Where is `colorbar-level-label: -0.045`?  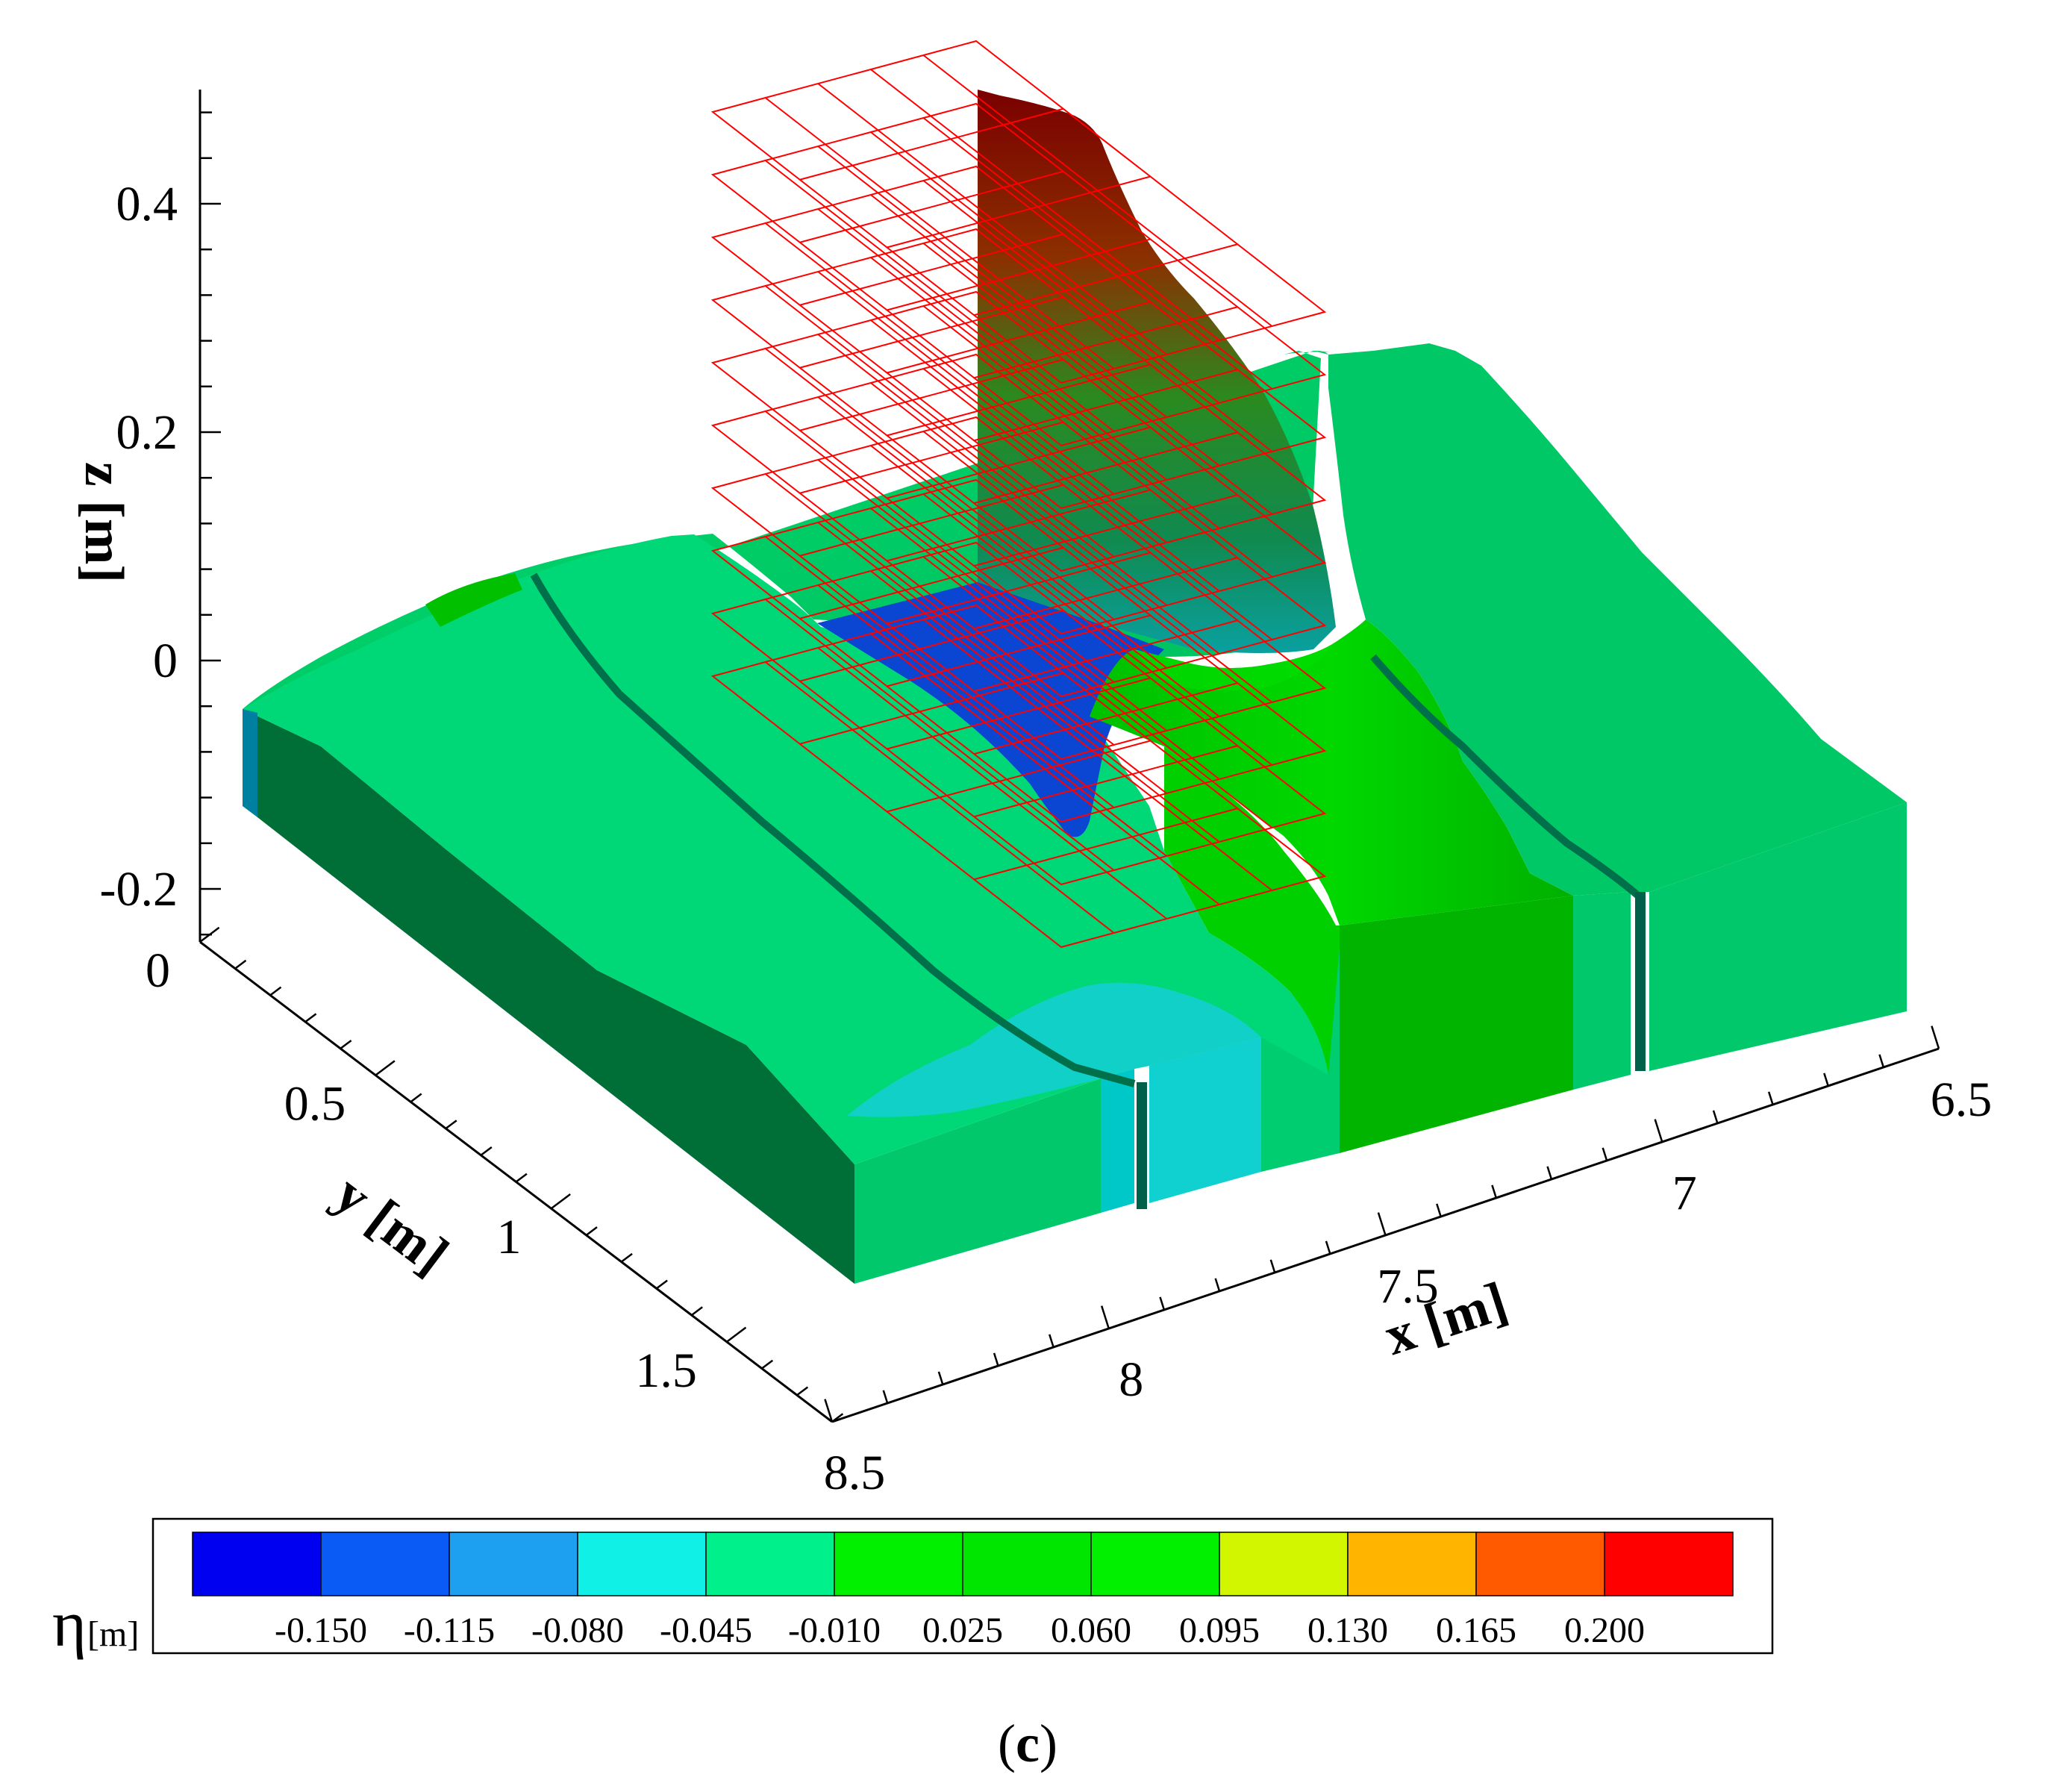
colorbar-level-label: -0.045 is located at coordinates (706, 1630).